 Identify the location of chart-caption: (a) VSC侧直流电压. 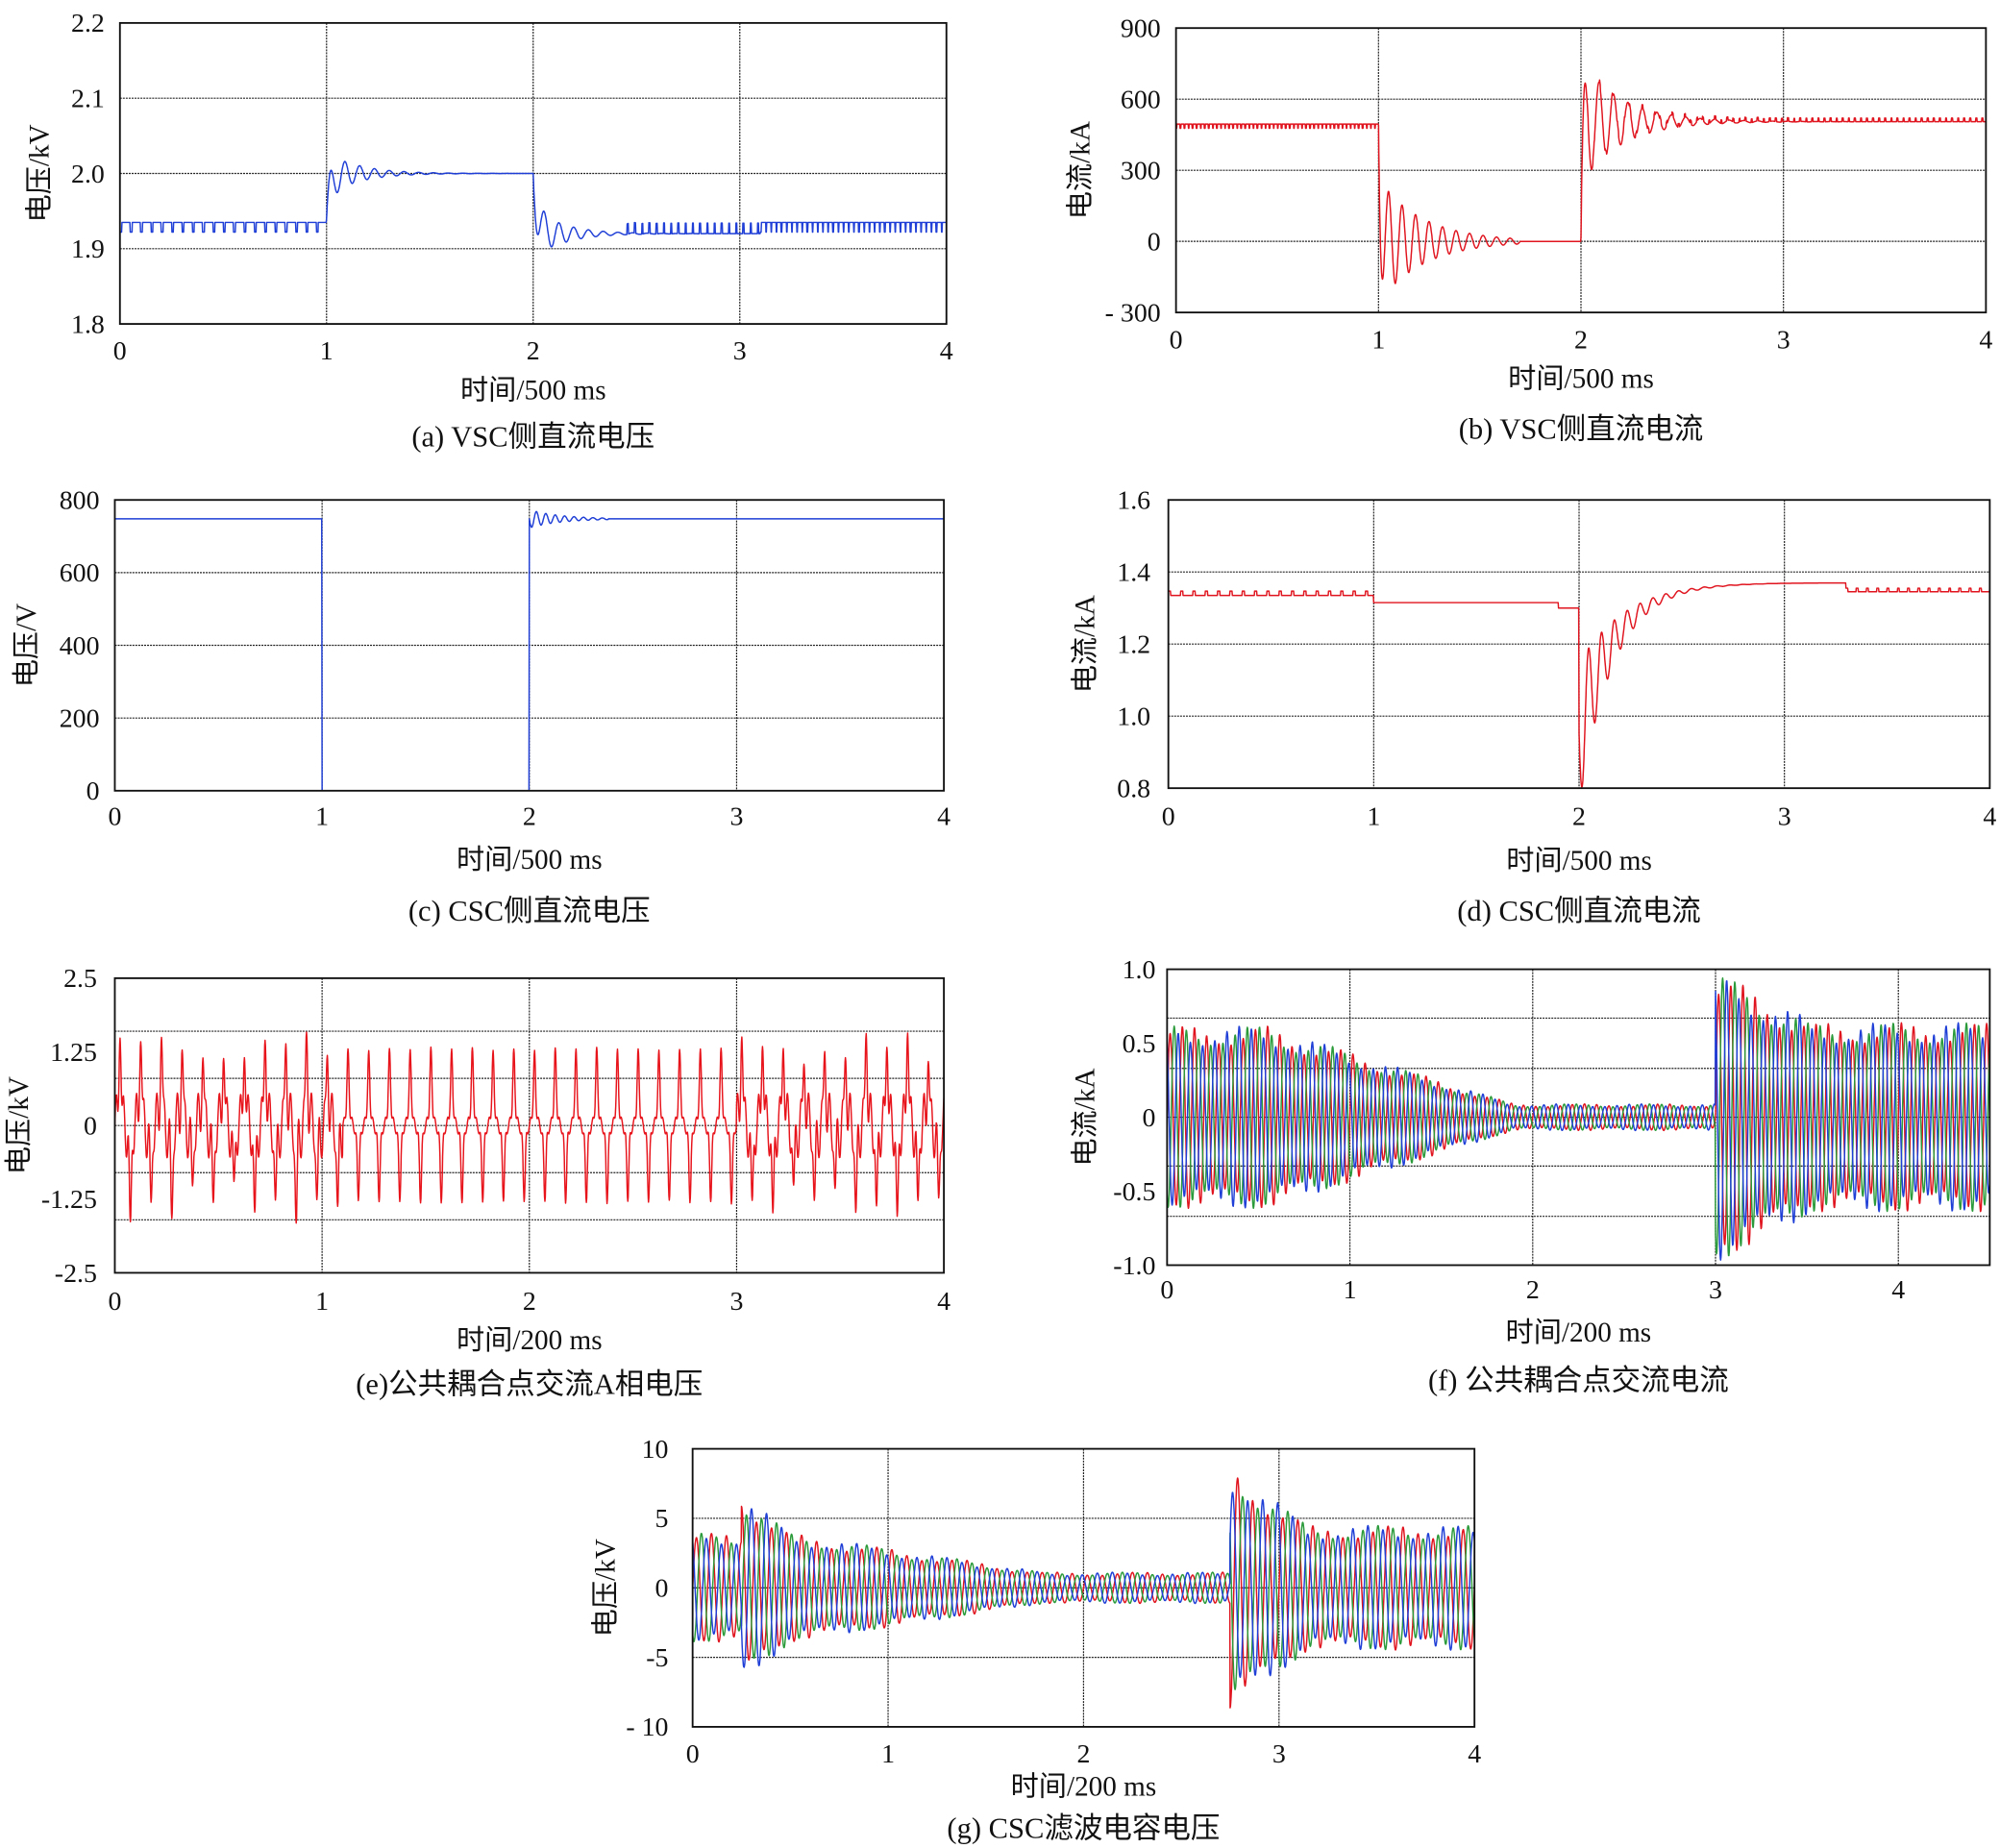
(532, 436).